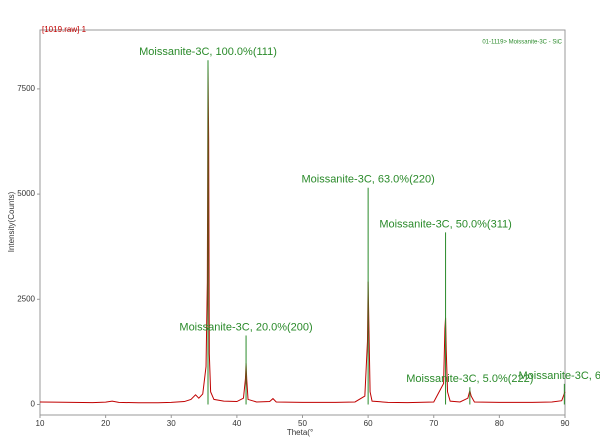 The image size is (600, 440). Describe the element at coordinates (367, 180) in the screenshot. I see `peak-label: Moissanite-3C, 63.0%(220)` at that location.